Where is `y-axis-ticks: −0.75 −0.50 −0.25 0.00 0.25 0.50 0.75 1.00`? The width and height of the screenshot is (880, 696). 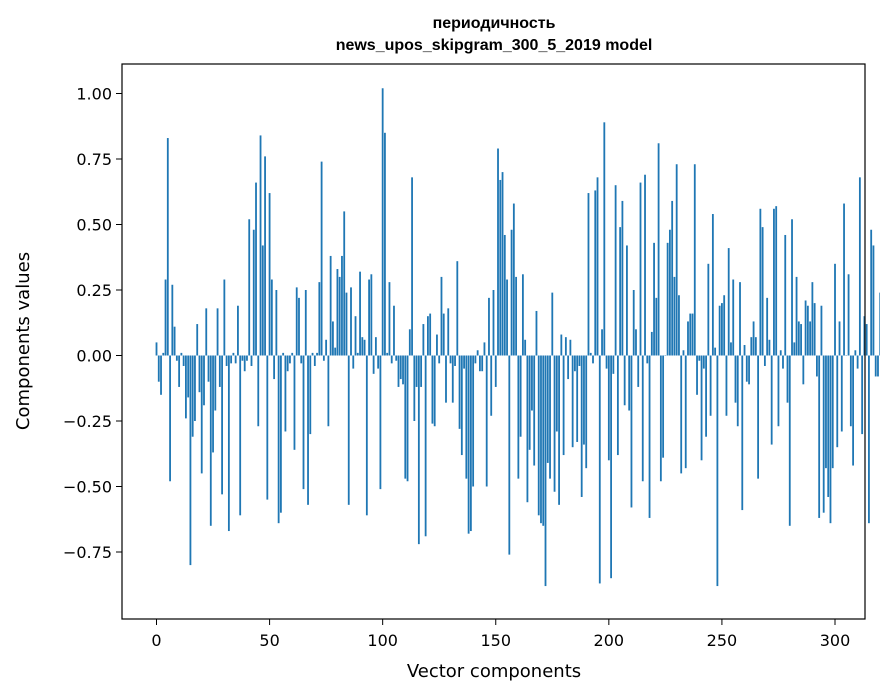 y-axis-ticks: −0.75 −0.50 −0.25 0.00 0.25 0.50 0.75 1.00 is located at coordinates (92, 323).